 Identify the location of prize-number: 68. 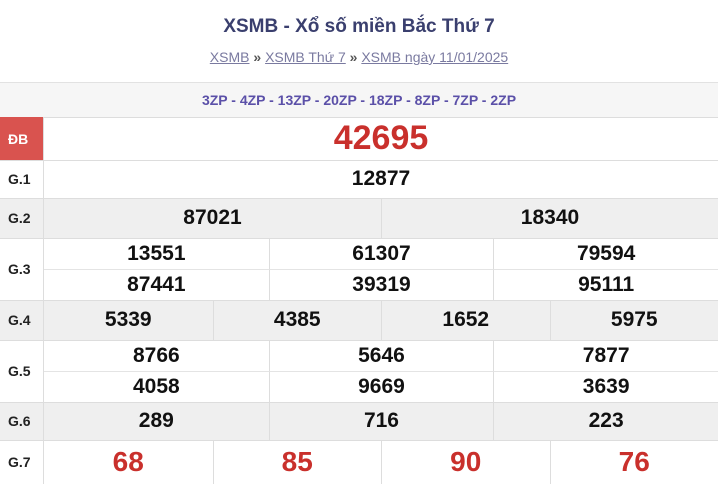
(128, 461).